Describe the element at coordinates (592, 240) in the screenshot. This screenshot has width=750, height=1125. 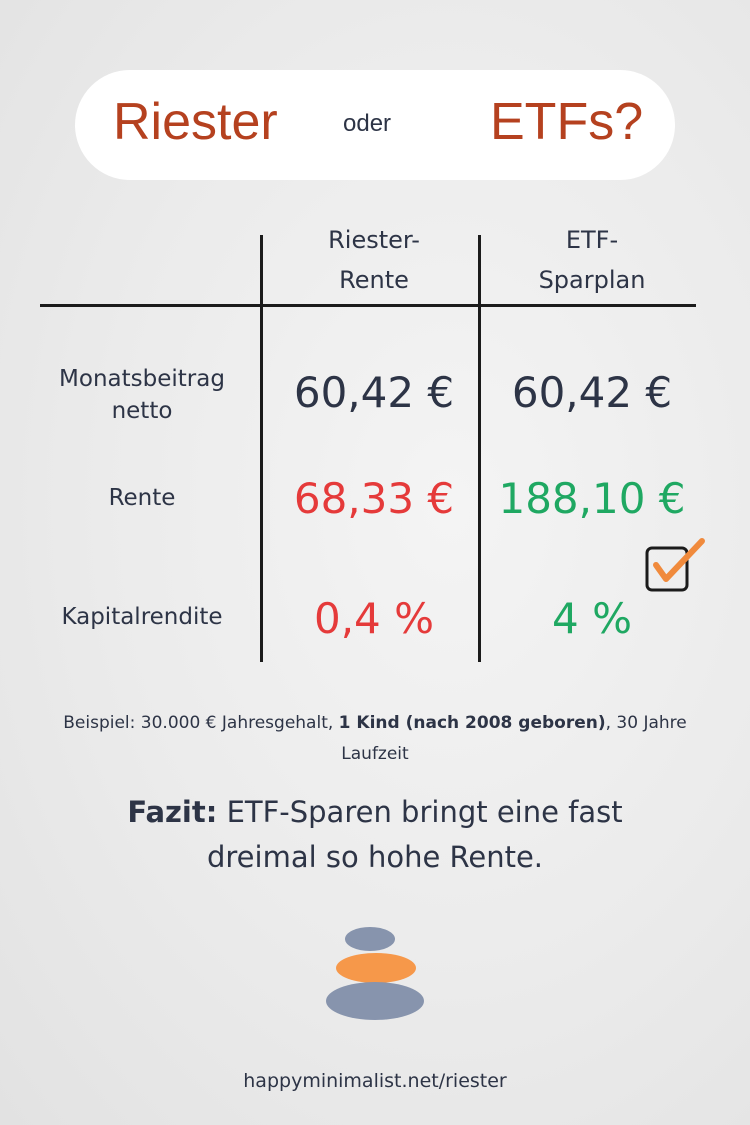
I see `header-line: ETF-` at that location.